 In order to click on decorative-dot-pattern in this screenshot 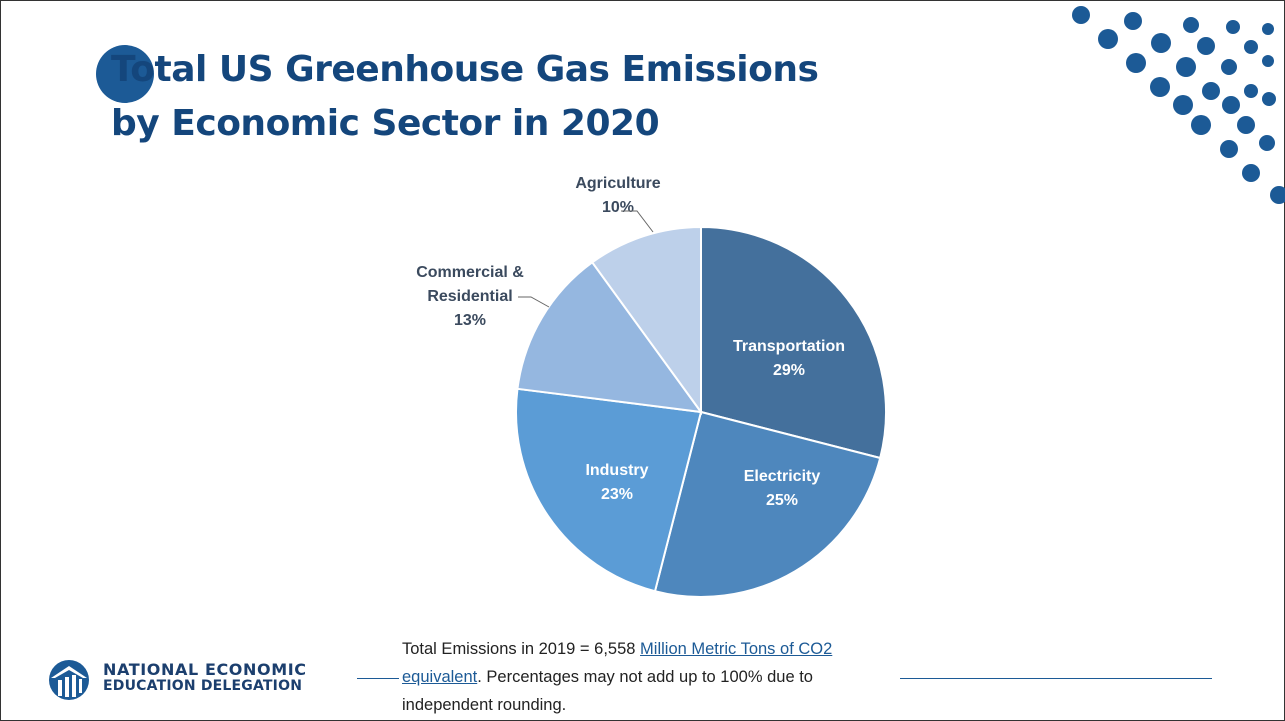, I will do `click(1178, 105)`.